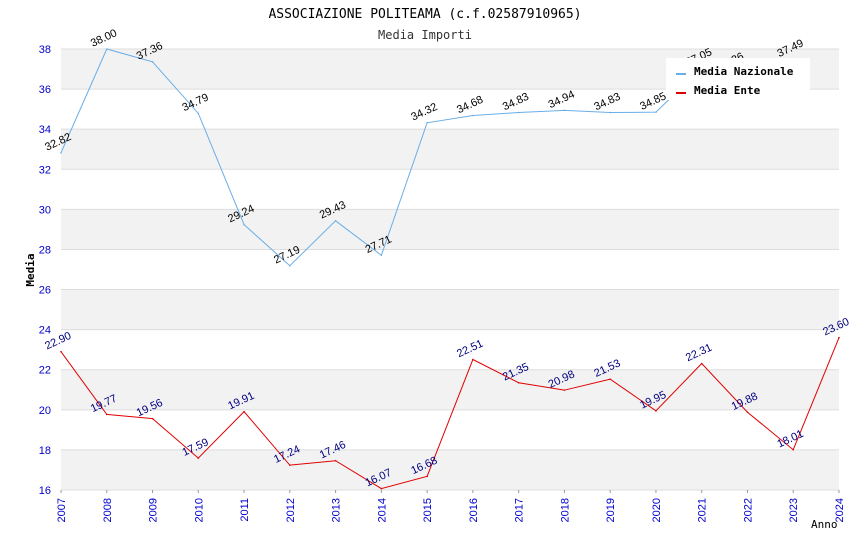 This screenshot has height=550, width=850. Describe the element at coordinates (337, 510) in the screenshot. I see `x-tick-label: 2013` at that location.